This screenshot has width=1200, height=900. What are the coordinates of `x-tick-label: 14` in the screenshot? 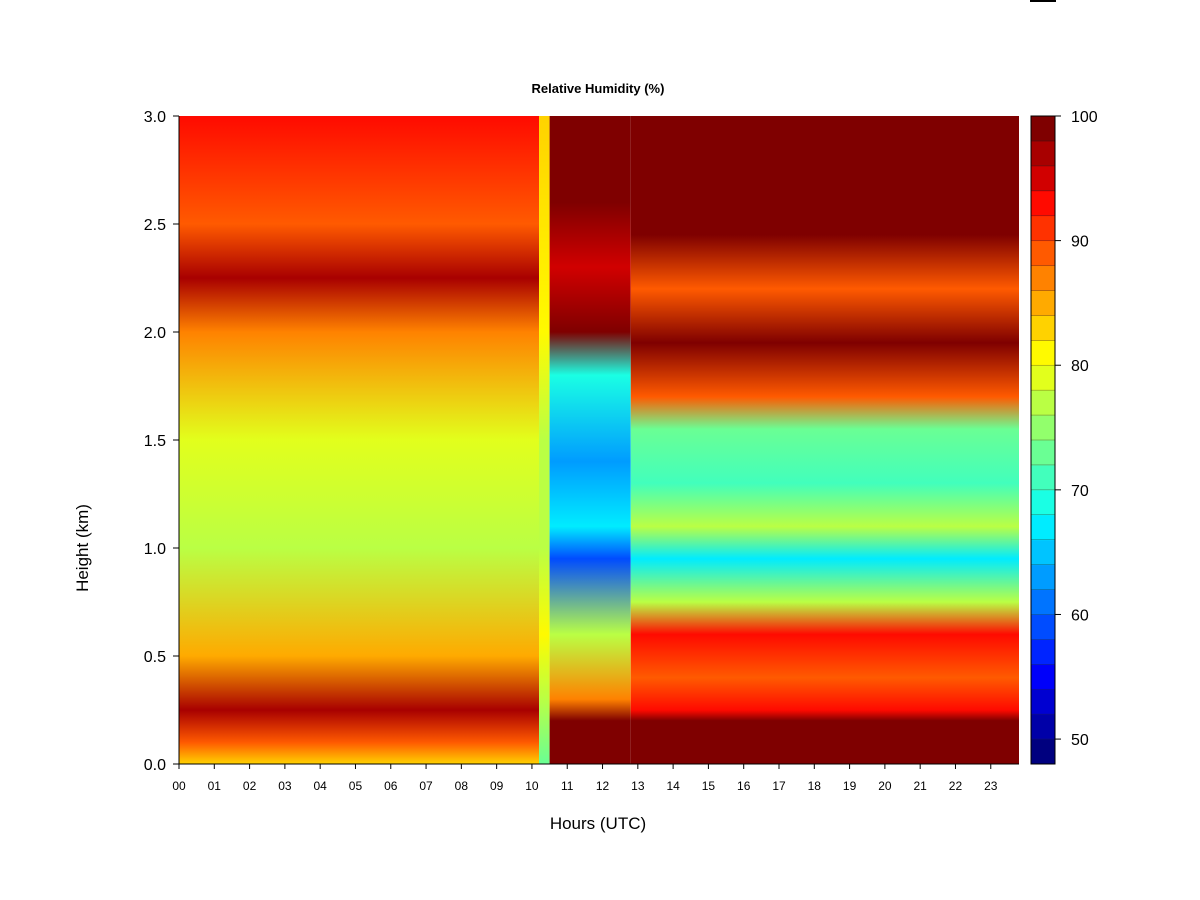 It's located at (673, 786).